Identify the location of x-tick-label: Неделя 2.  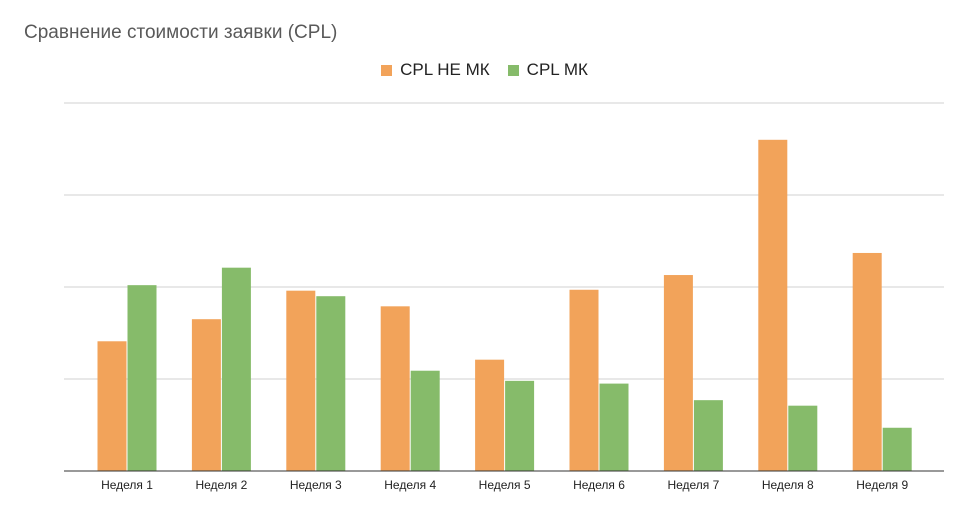
(221, 485).